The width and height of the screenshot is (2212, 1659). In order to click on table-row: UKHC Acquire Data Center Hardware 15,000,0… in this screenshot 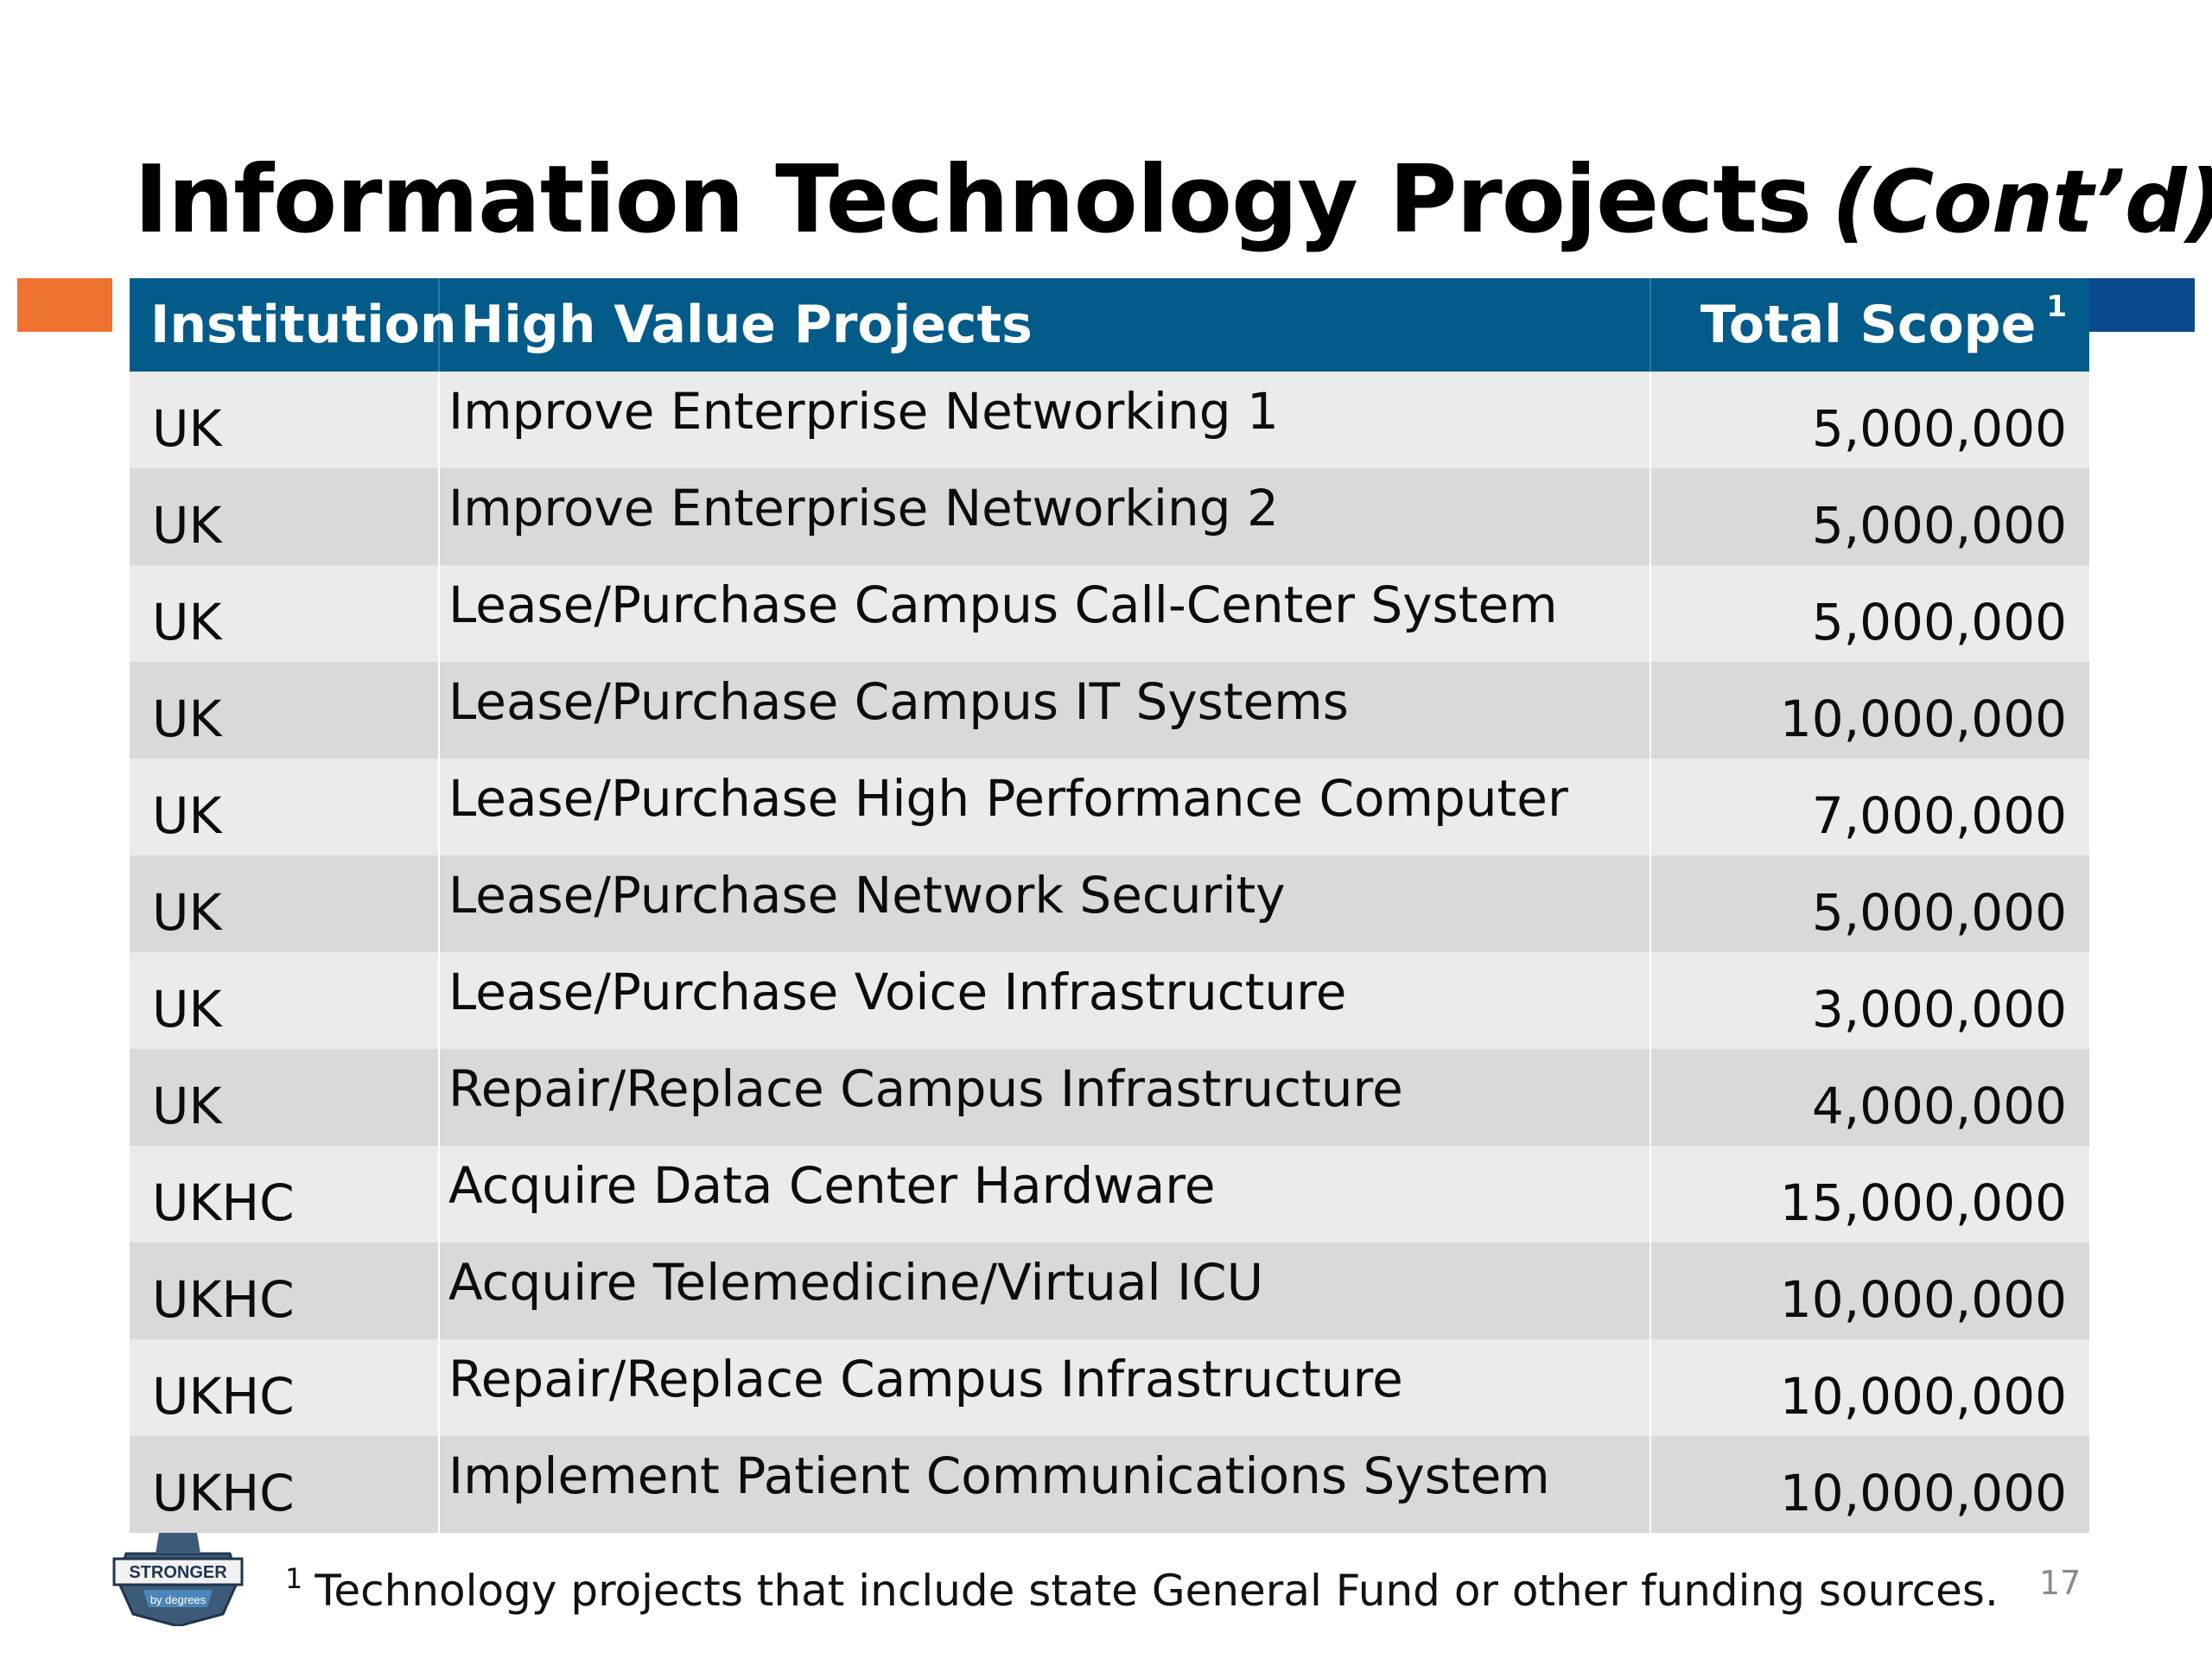, I will do `click(1109, 1194)`.